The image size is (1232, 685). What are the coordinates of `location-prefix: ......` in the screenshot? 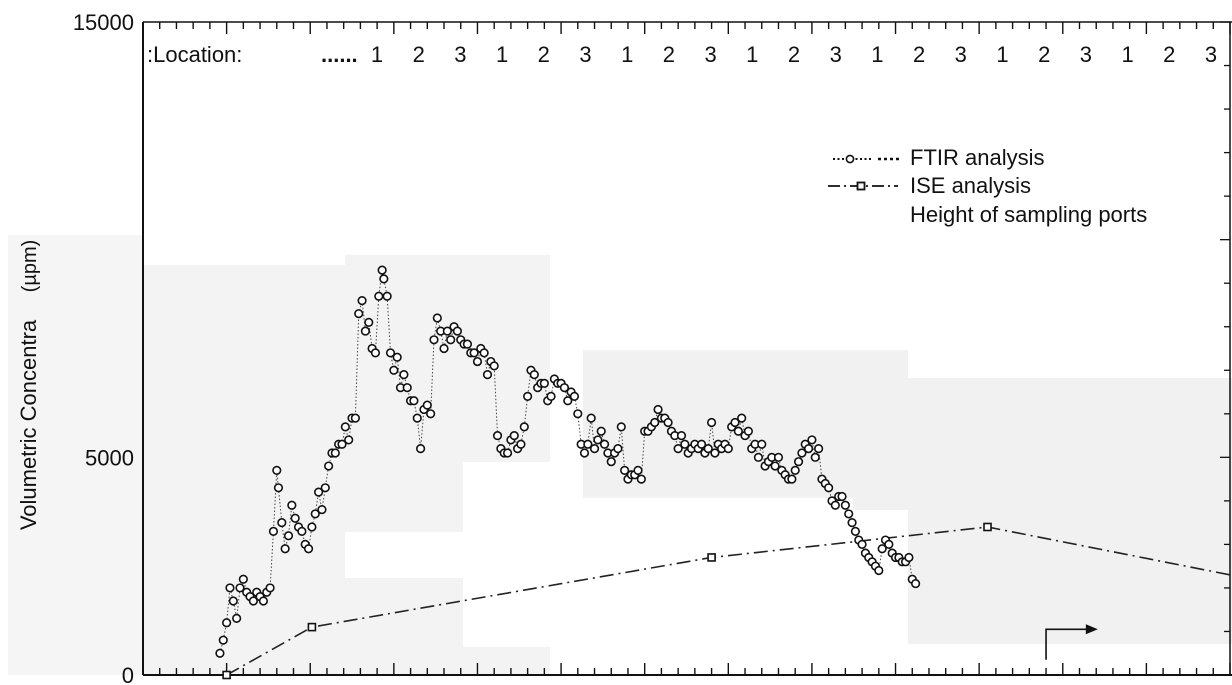 It's located at (339, 54).